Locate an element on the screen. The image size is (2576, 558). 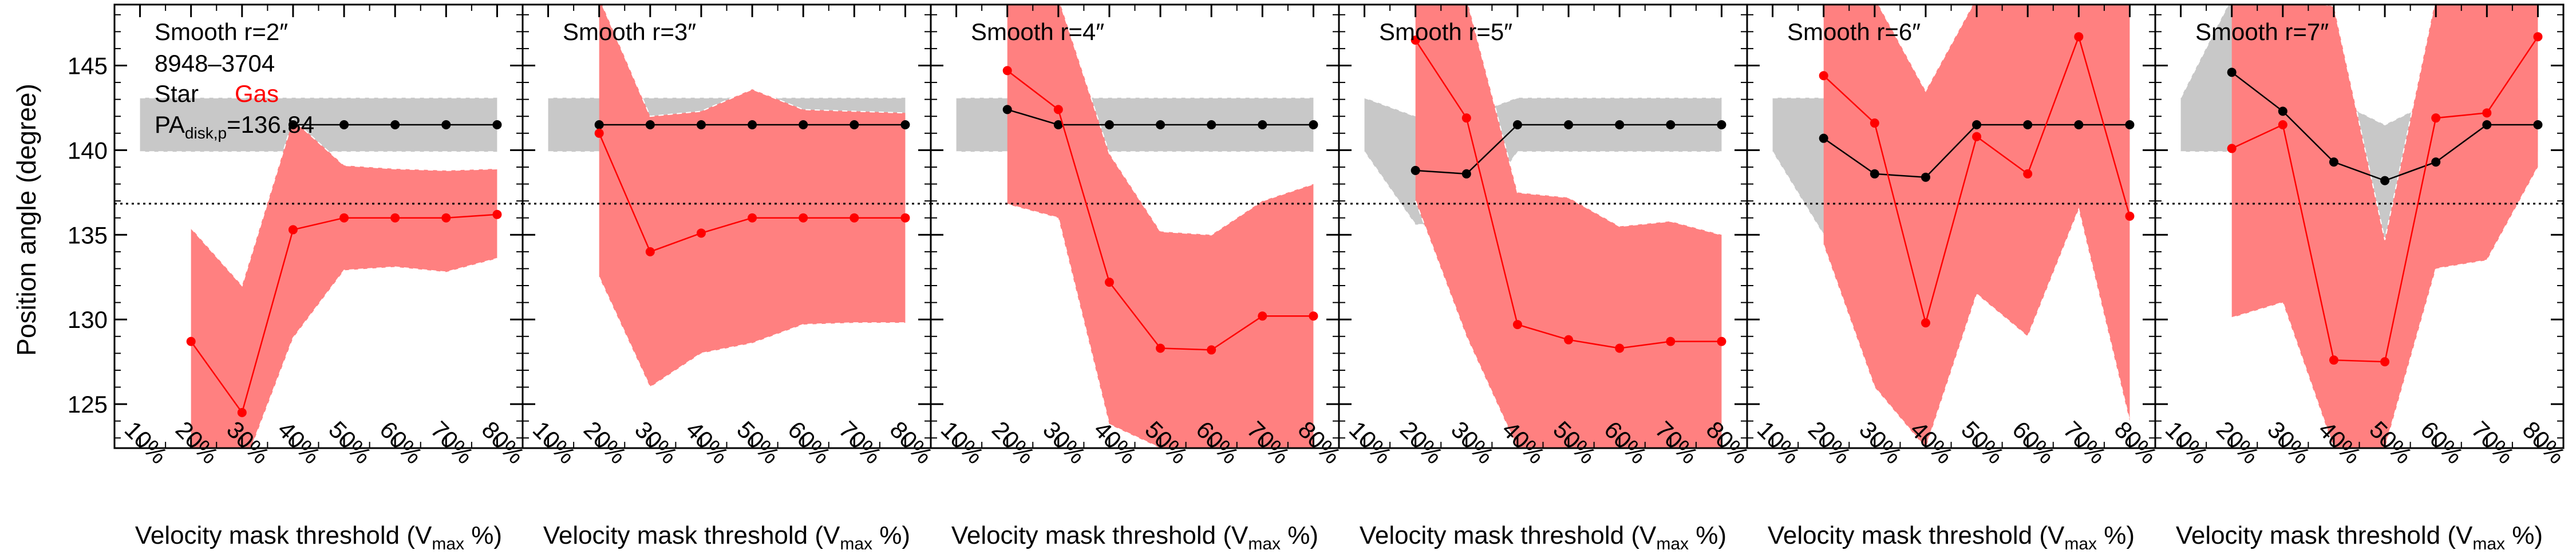
panel-title: Smooth r=7″ is located at coordinates (2262, 31).